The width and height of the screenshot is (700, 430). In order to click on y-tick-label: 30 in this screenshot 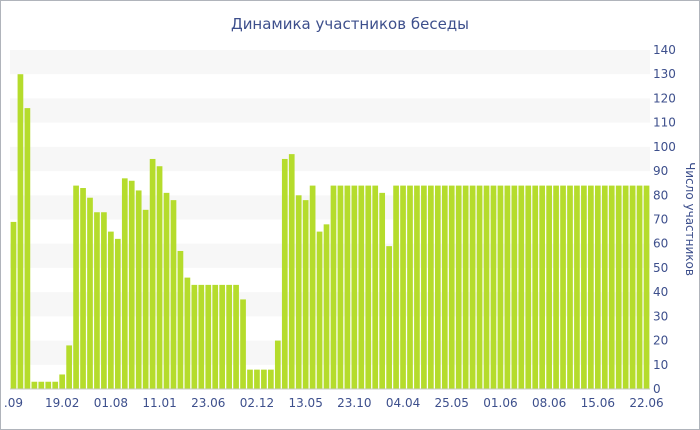, I will do `click(660, 316)`.